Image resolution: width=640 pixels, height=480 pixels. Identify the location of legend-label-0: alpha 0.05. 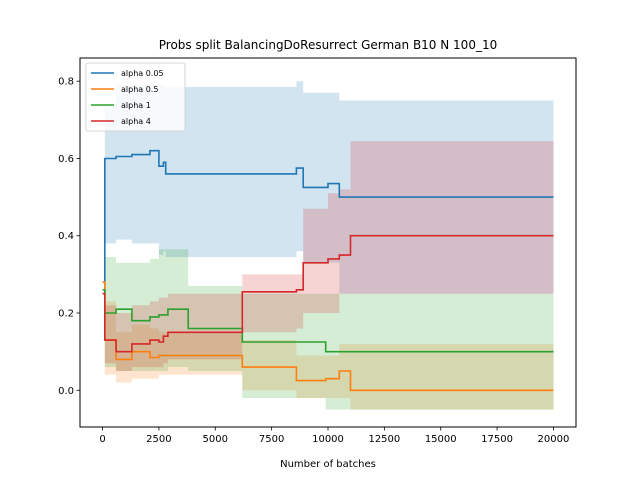
(142, 73).